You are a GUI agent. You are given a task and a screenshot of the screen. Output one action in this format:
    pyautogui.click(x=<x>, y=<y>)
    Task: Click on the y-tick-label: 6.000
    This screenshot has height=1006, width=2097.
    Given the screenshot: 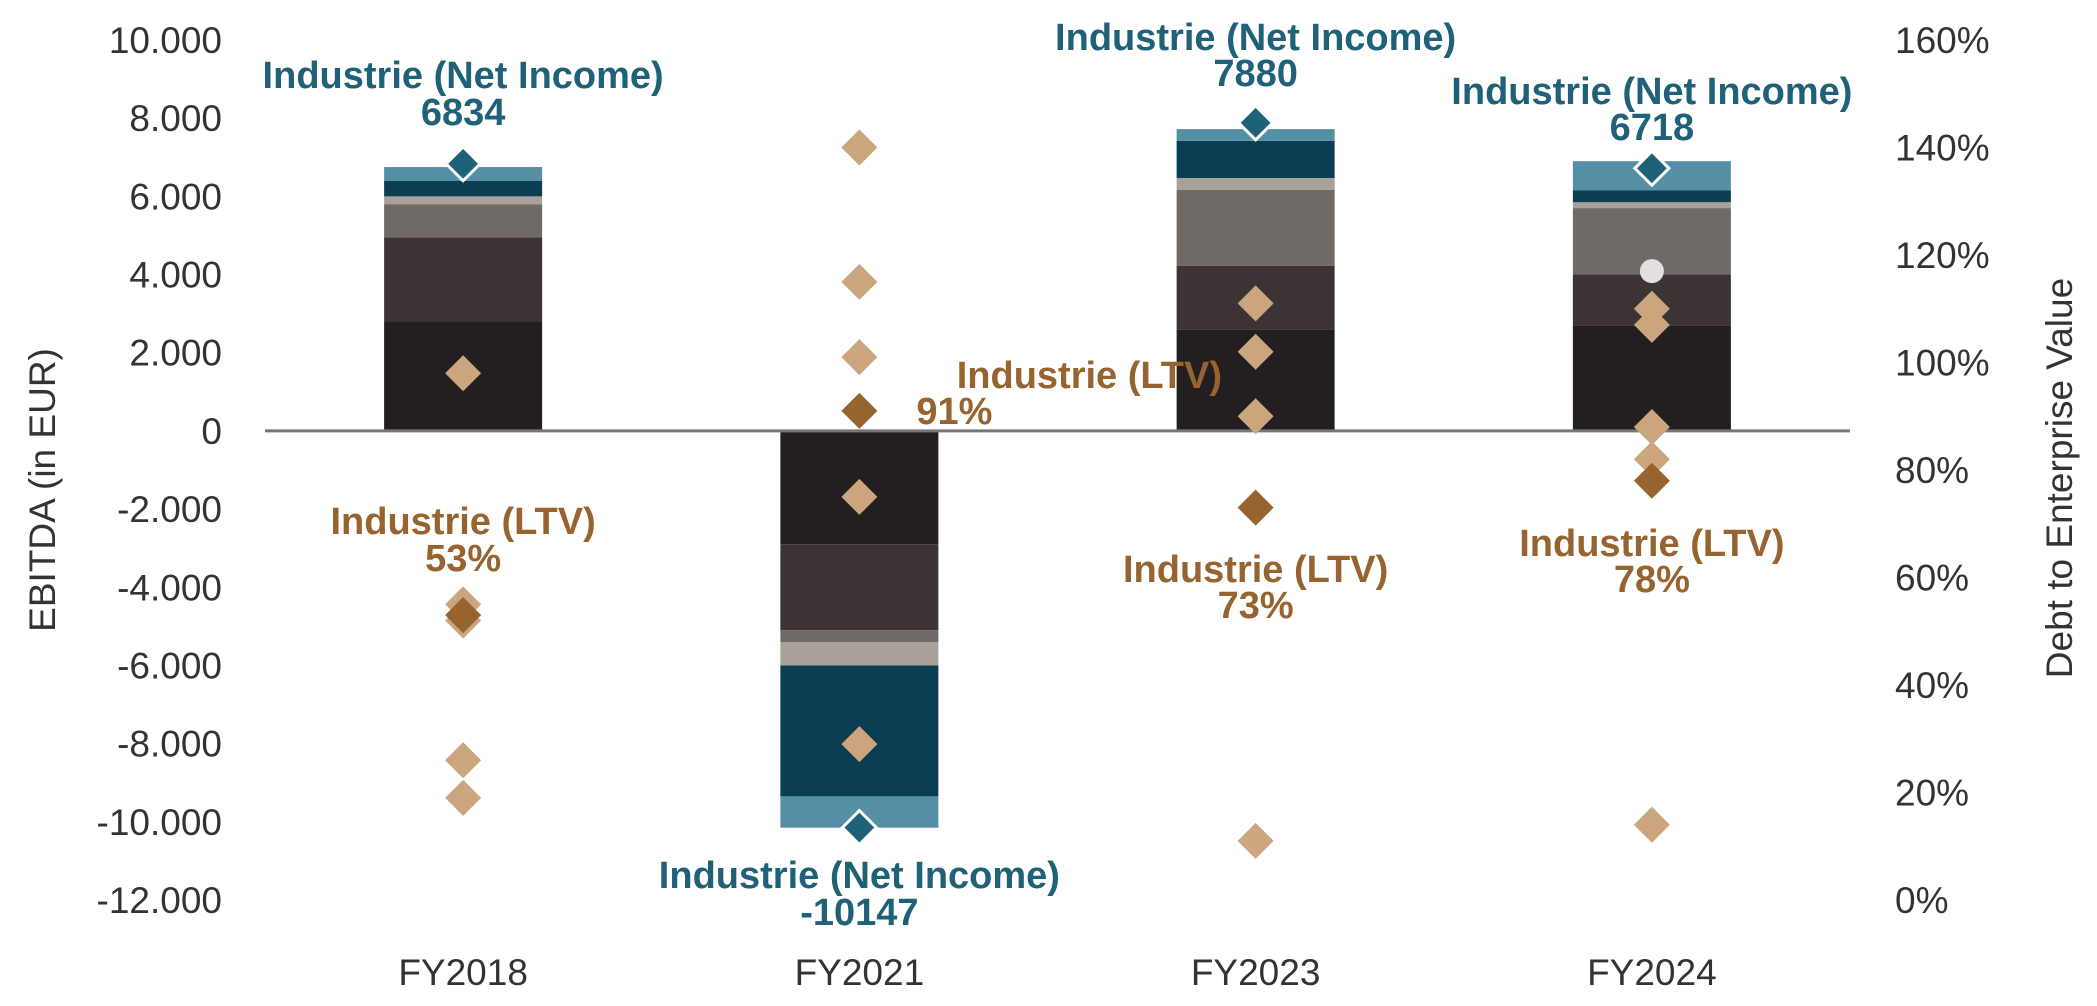 What is the action you would take?
    pyautogui.click(x=175, y=196)
    